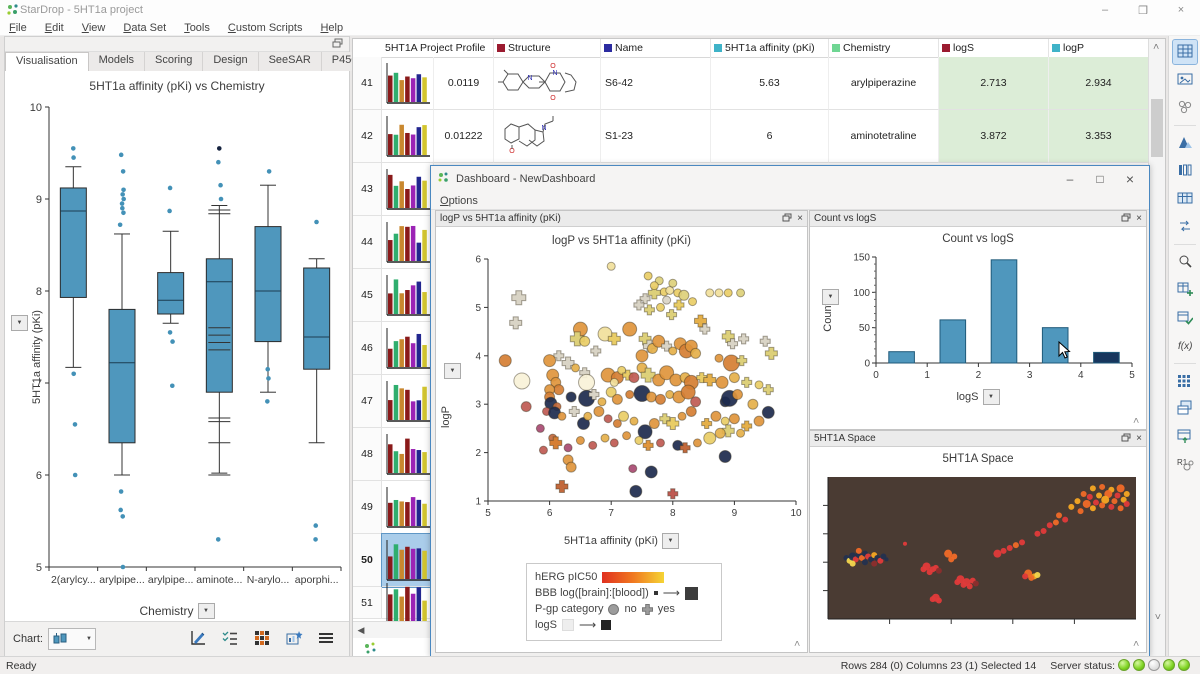 This screenshot has height=674, width=1200. Describe the element at coordinates (1099, 48) in the screenshot. I see `column-header: logP` at that location.